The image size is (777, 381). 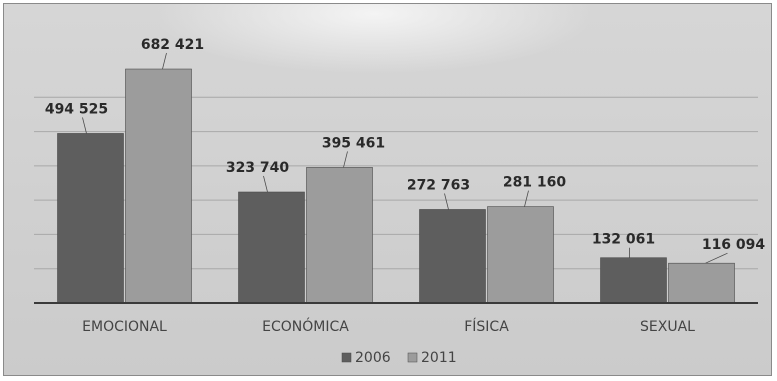 What do you see at coordinates (124, 327) in the screenshot?
I see `category-label-0: EMOCIONAL` at bounding box center [124, 327].